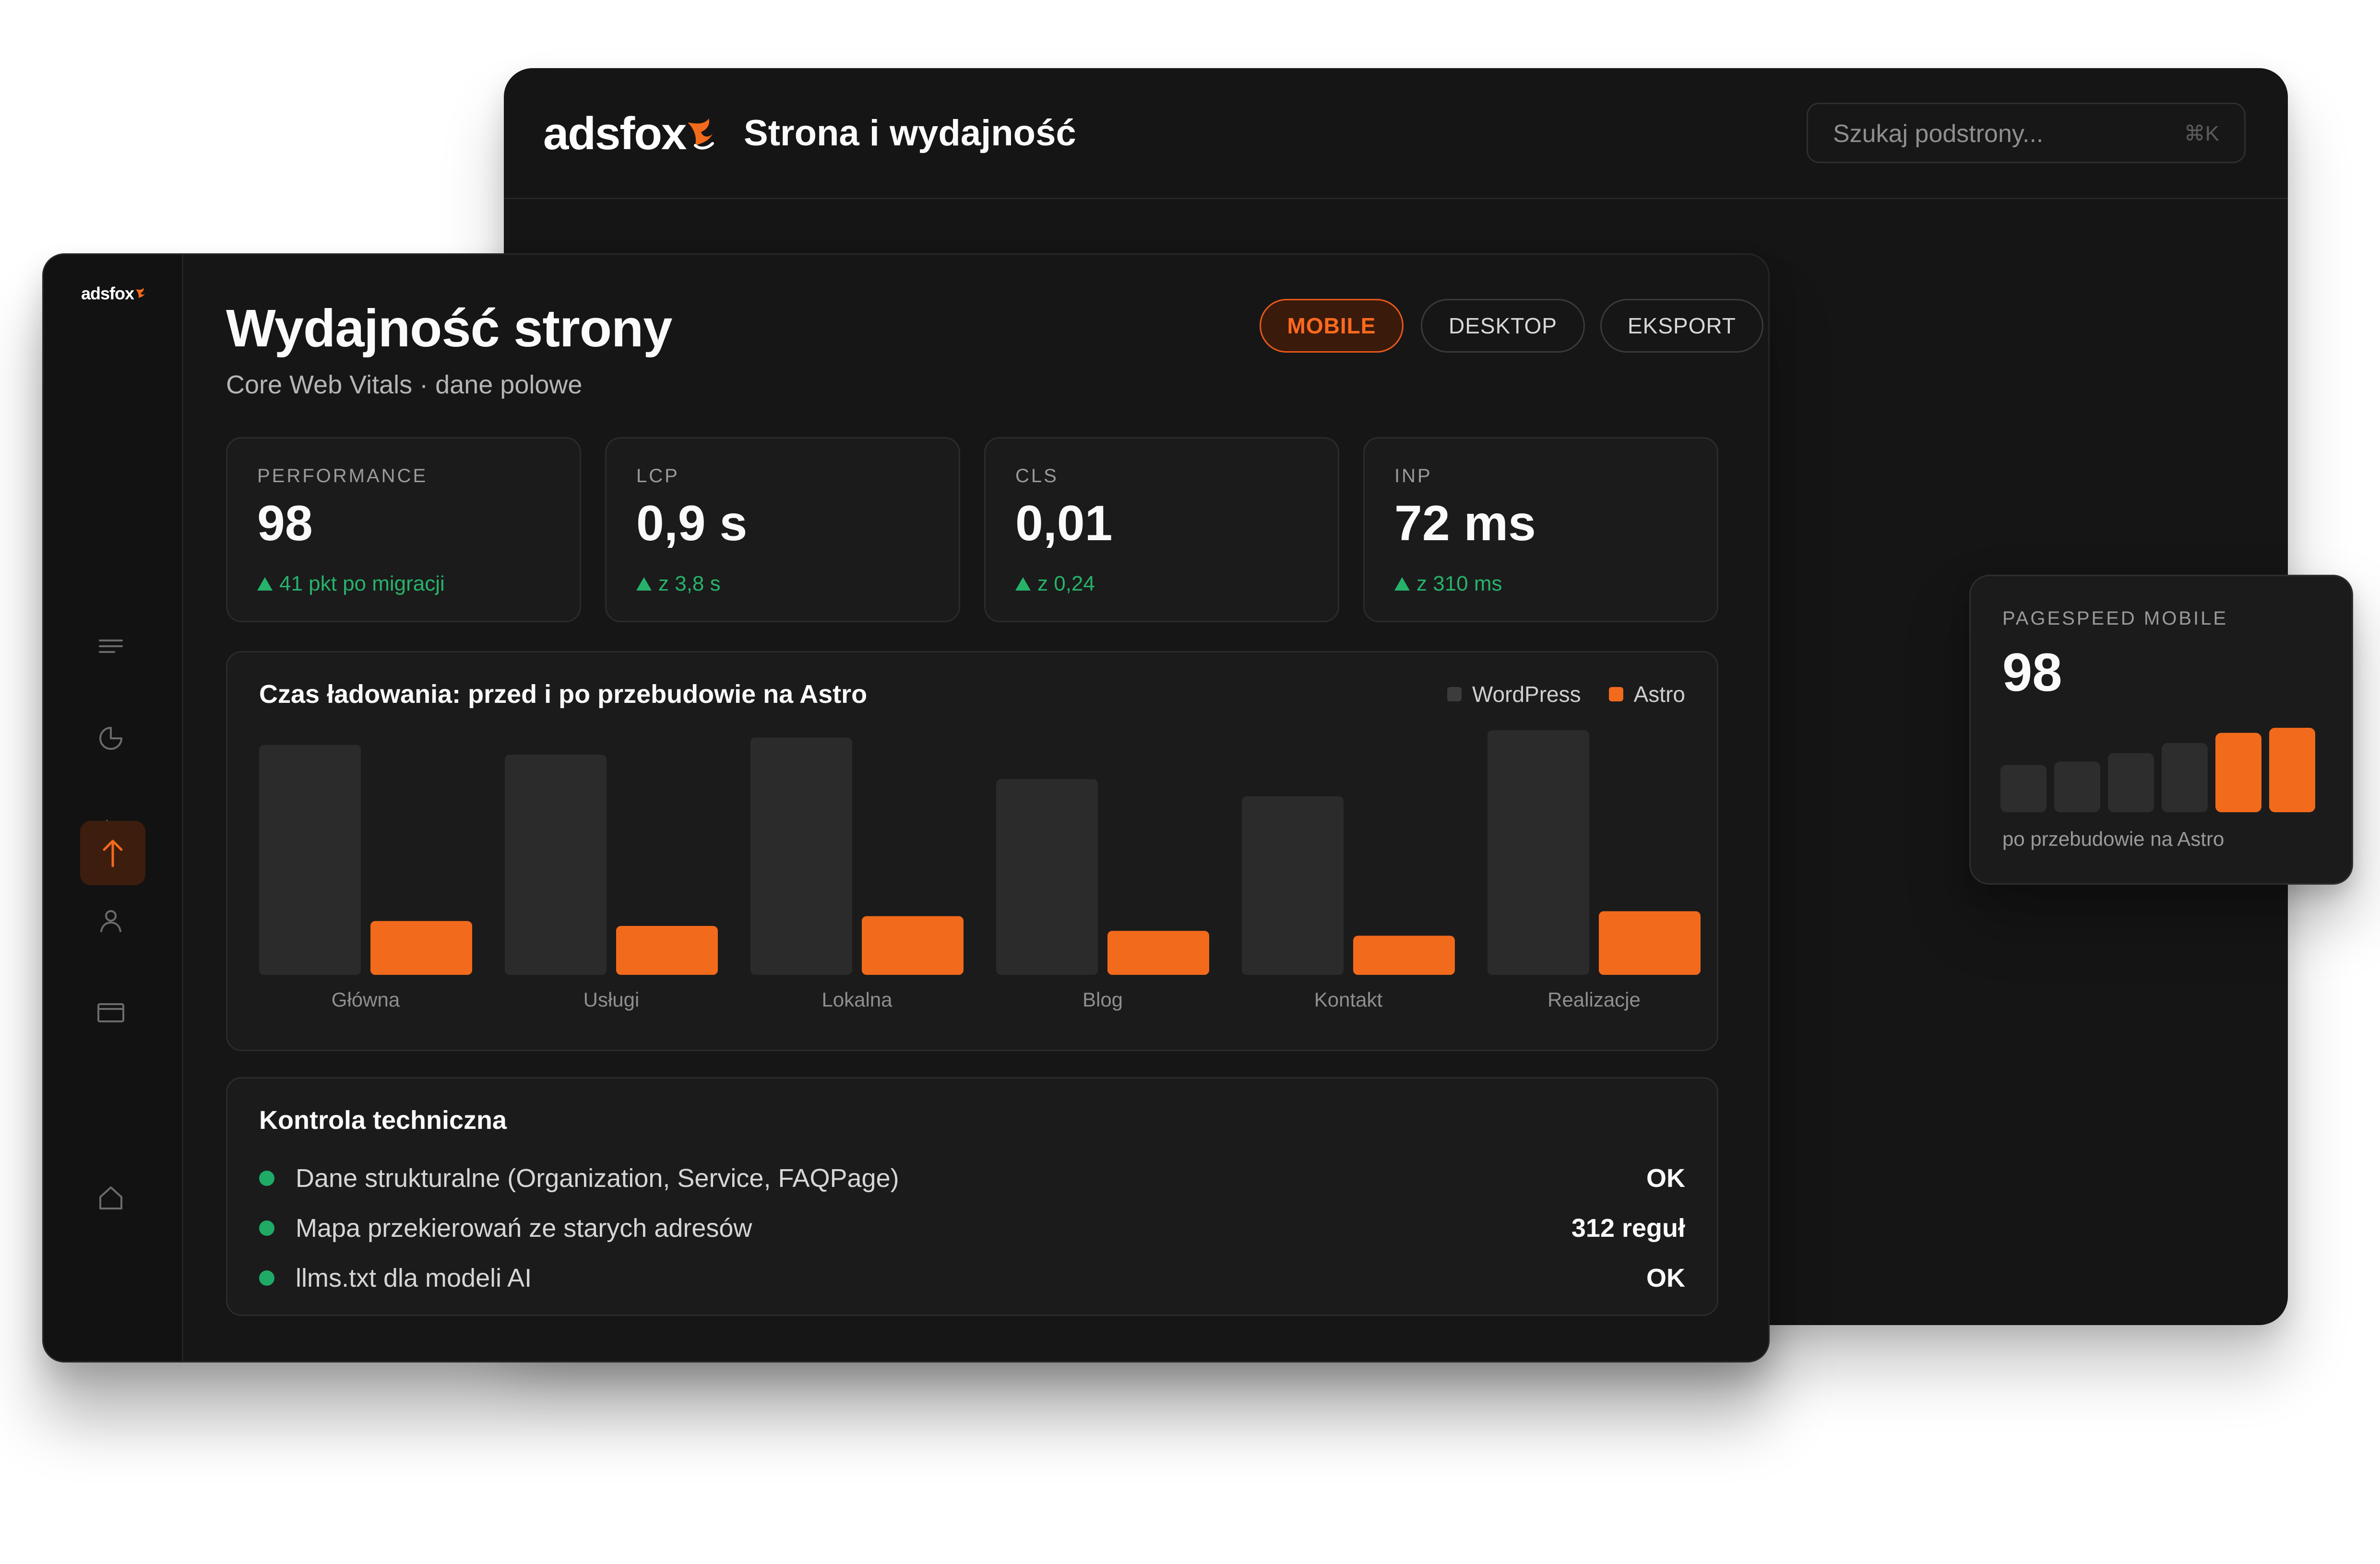  I want to click on menu-icon, so click(111, 646).